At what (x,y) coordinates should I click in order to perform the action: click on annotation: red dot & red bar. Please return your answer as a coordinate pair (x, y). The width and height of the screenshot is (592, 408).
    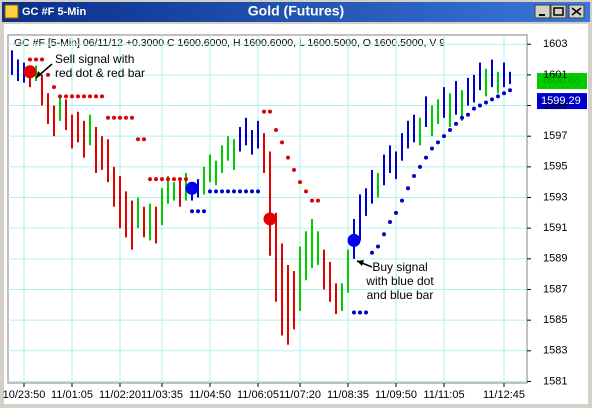
    Looking at the image, I should click on (100, 73).